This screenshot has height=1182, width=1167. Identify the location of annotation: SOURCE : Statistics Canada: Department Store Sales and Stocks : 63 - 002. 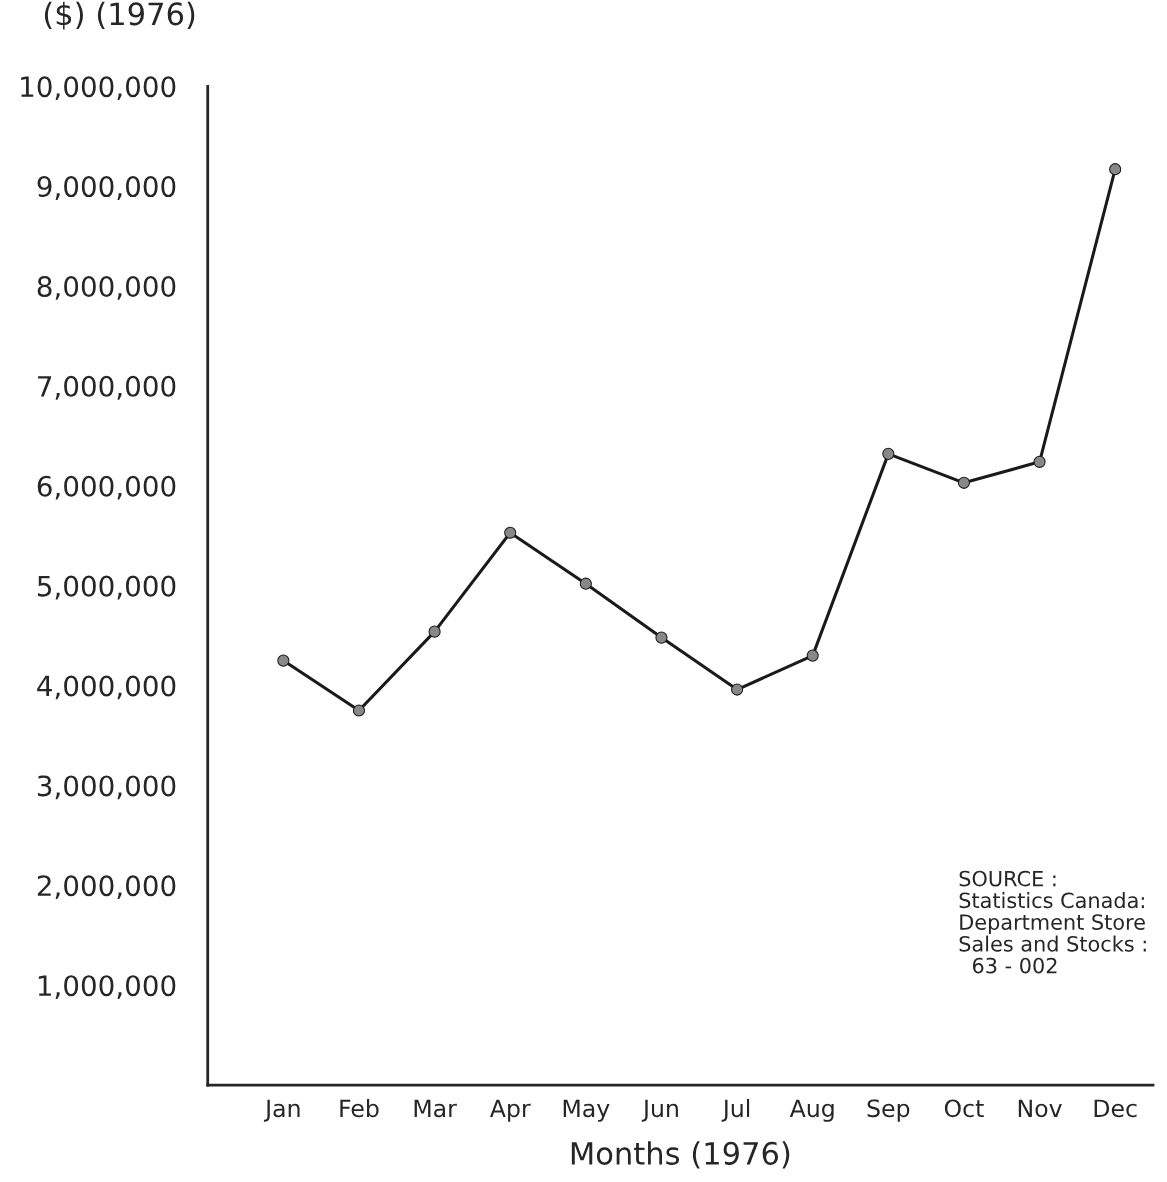
(1052, 922).